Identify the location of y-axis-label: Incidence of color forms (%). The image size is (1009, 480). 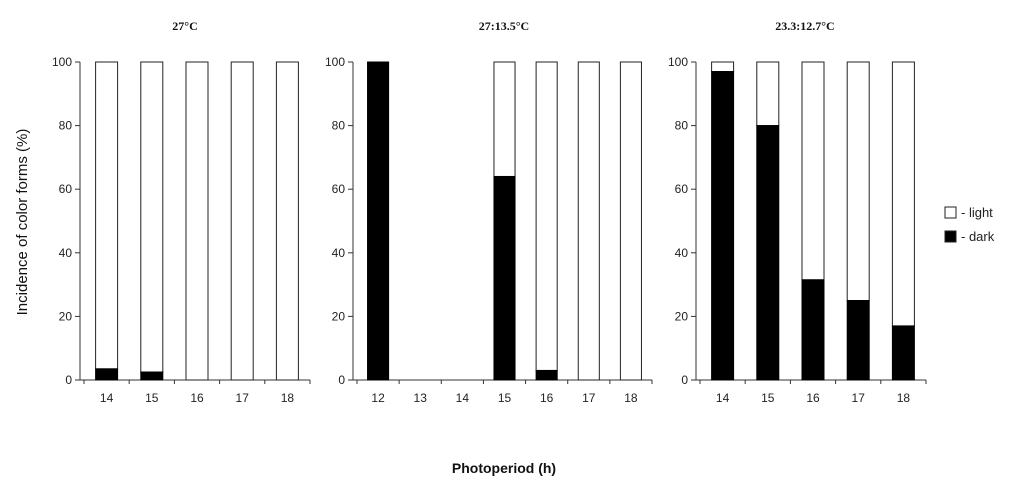
(22, 222).